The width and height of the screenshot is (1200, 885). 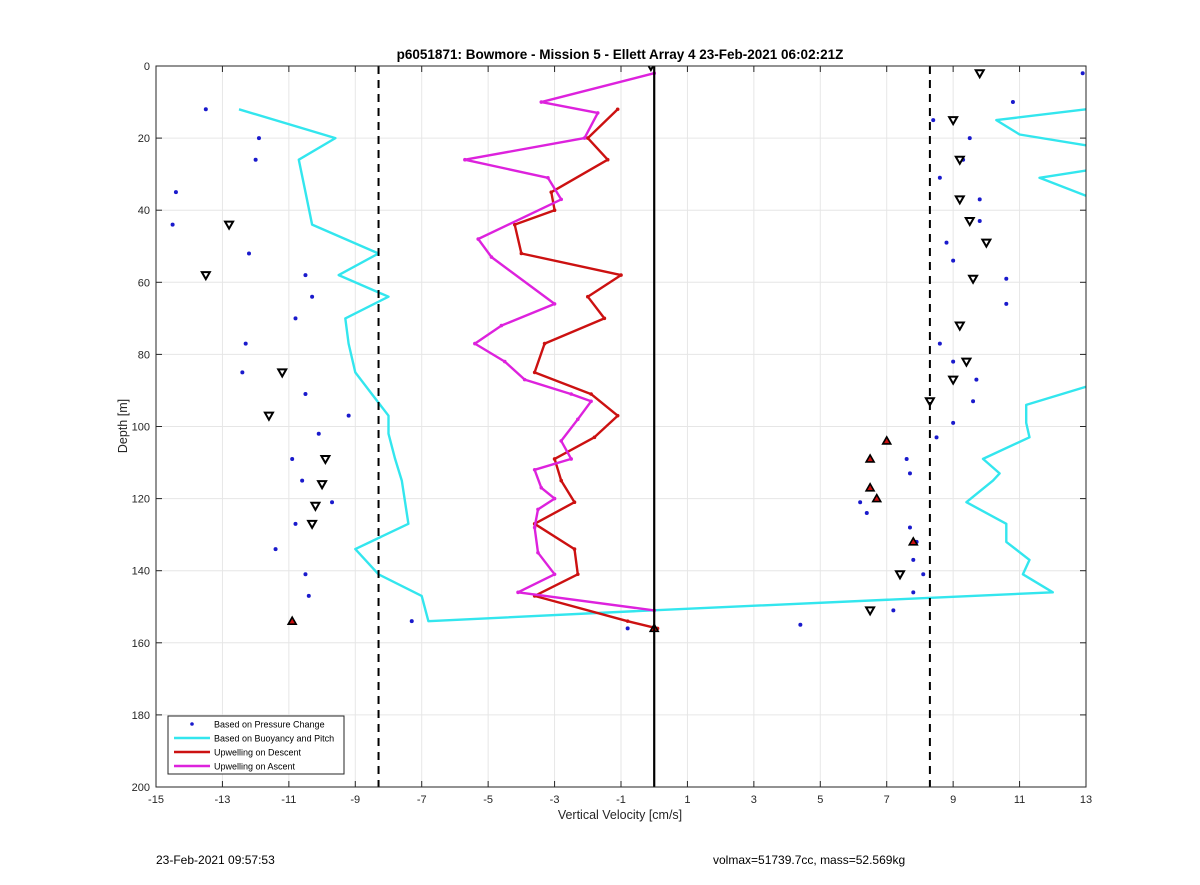 I want to click on footer-timestamp: 23-Feb-2021 09:57:53, so click(x=215, y=860).